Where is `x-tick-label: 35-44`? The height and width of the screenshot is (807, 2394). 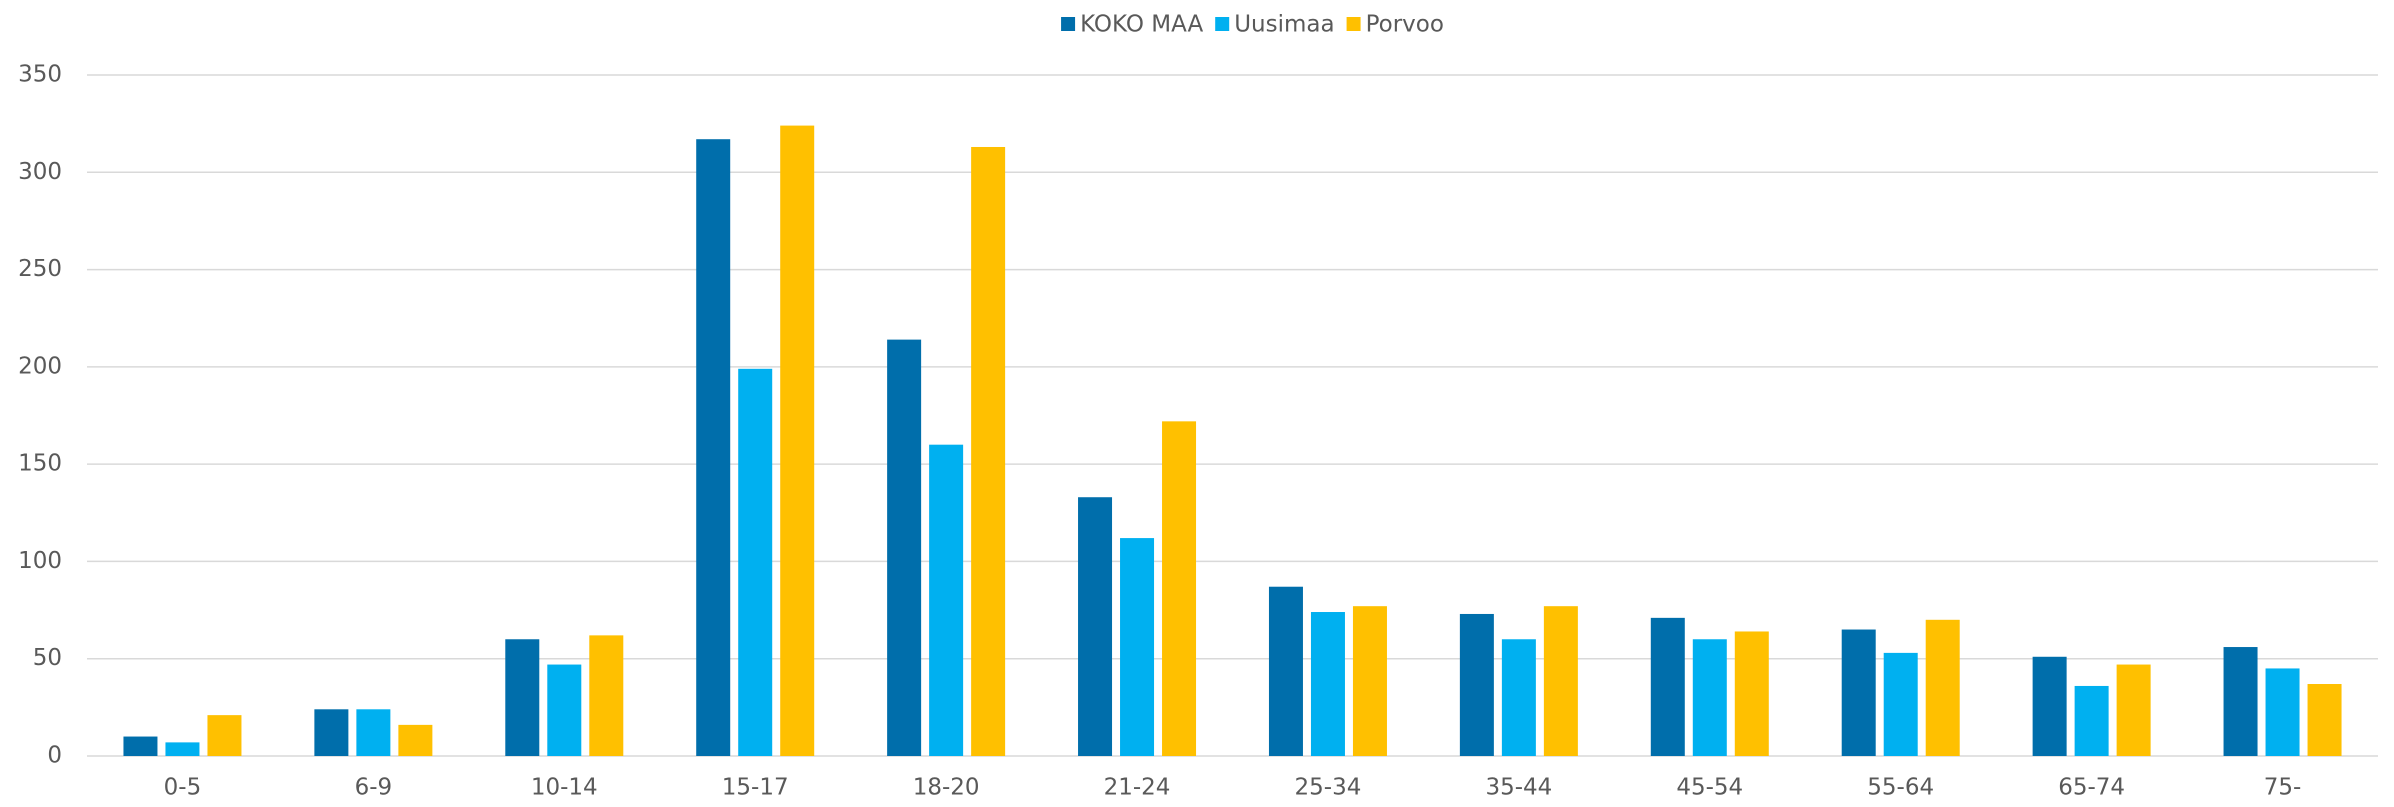 x-tick-label: 35-44 is located at coordinates (1518, 788).